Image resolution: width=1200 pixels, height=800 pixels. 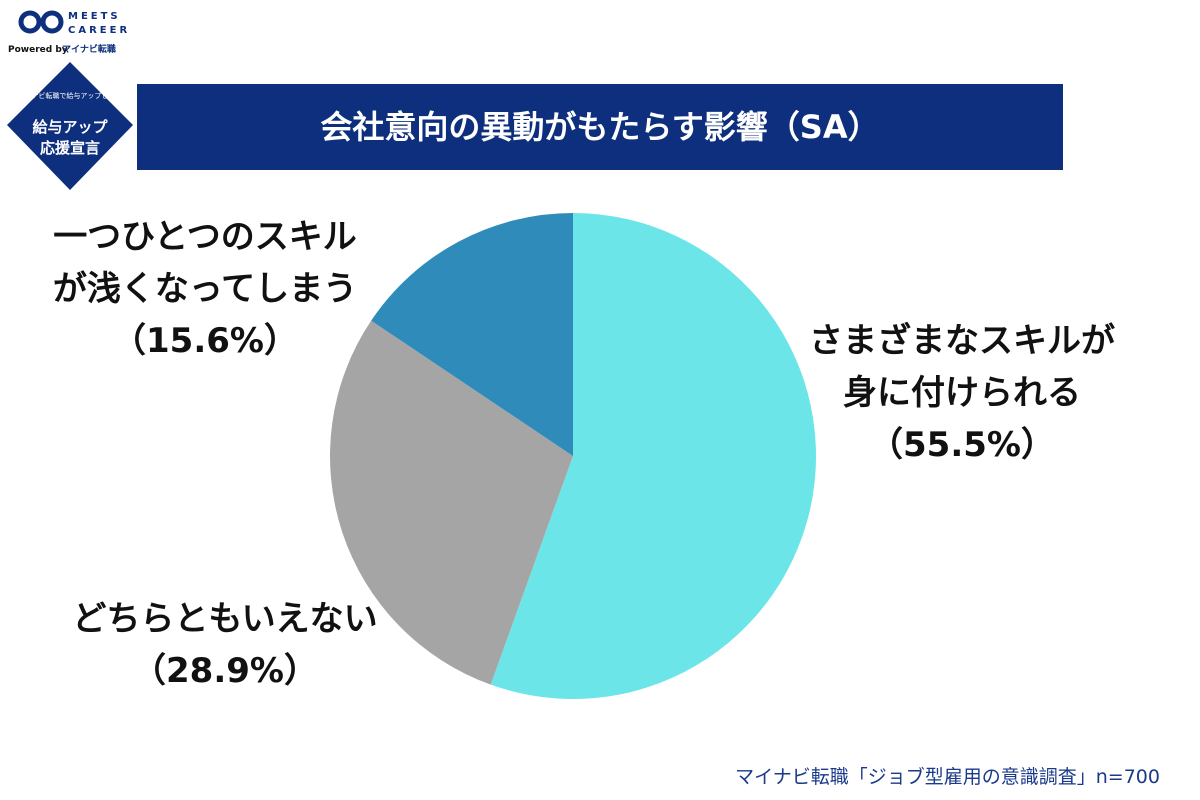 I want to click on badge: マイナビ転職で給与アップしよう 給与アップ 応援宣言, so click(x=70, y=126).